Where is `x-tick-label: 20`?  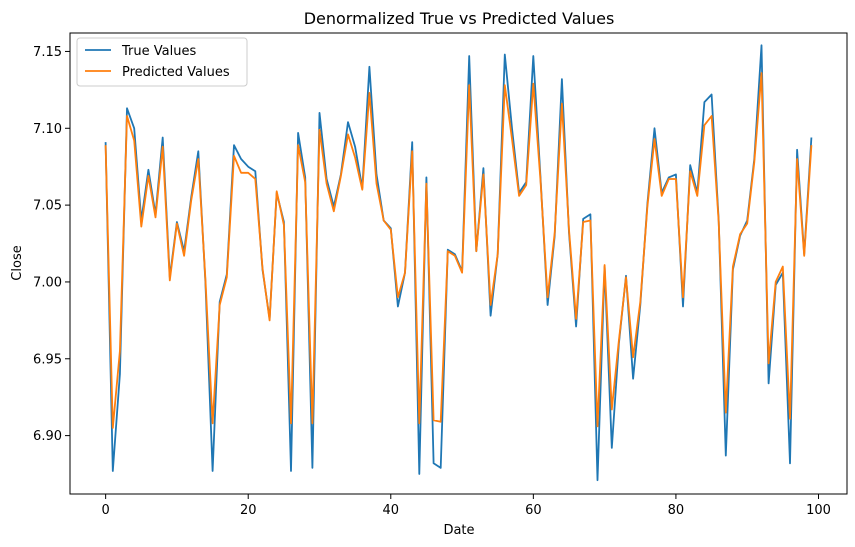
x-tick-label: 20 is located at coordinates (248, 510).